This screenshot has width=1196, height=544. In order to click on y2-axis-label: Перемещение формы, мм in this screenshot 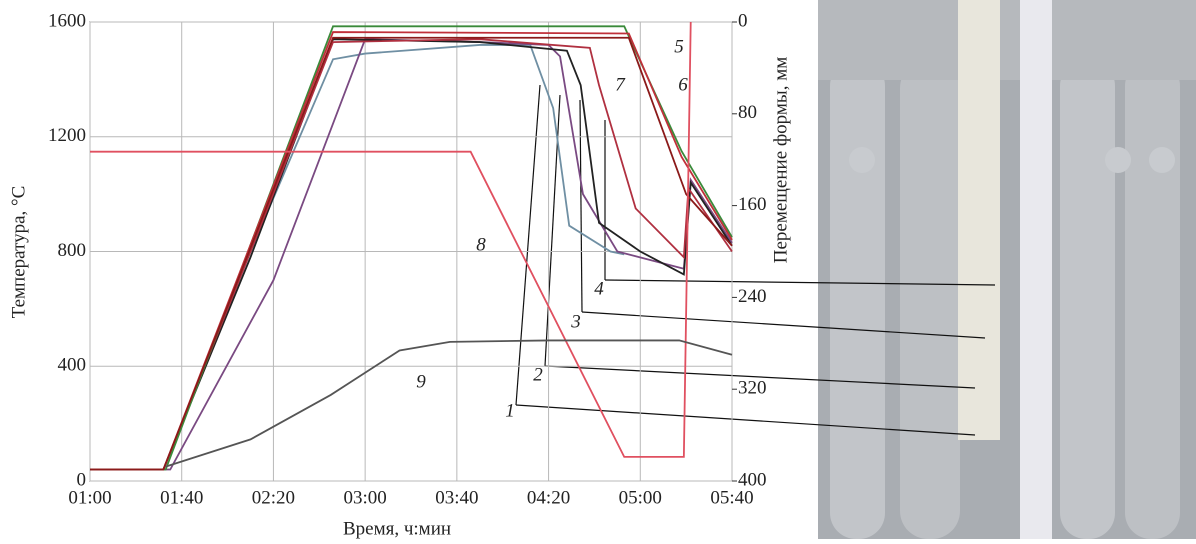, I will do `click(780, 160)`.